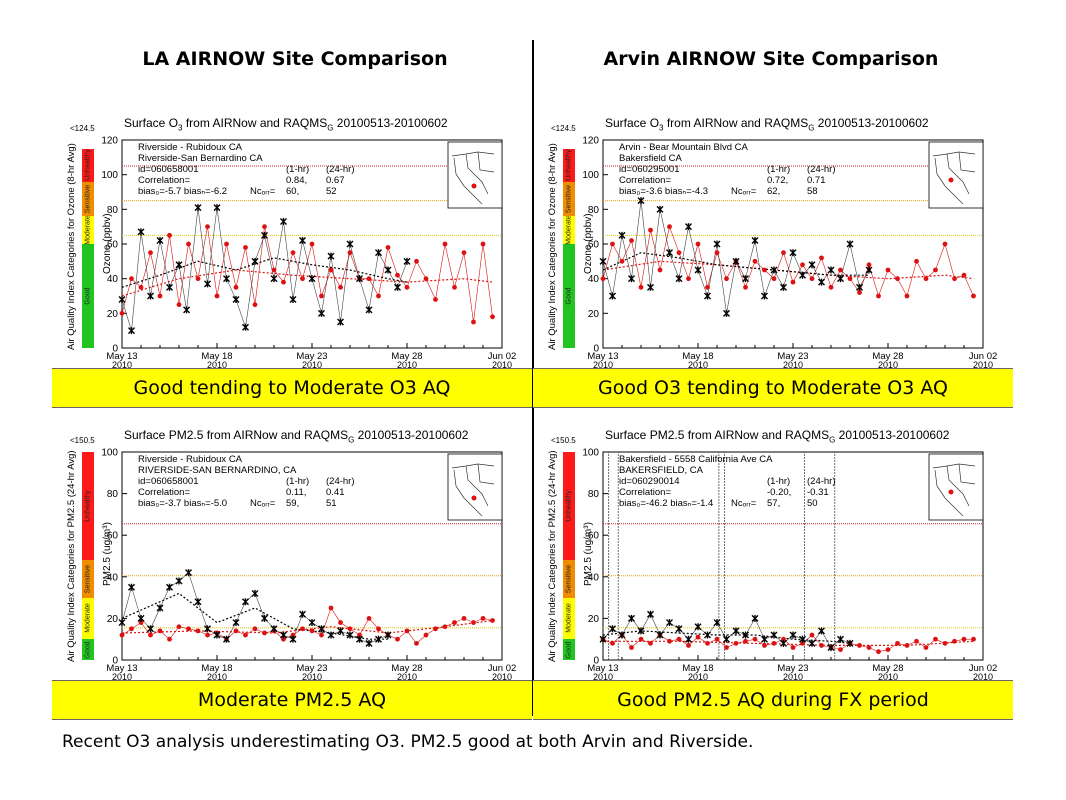  What do you see at coordinates (411, 435) in the screenshot?
I see `title-part: 20100513-20100602` at bounding box center [411, 435].